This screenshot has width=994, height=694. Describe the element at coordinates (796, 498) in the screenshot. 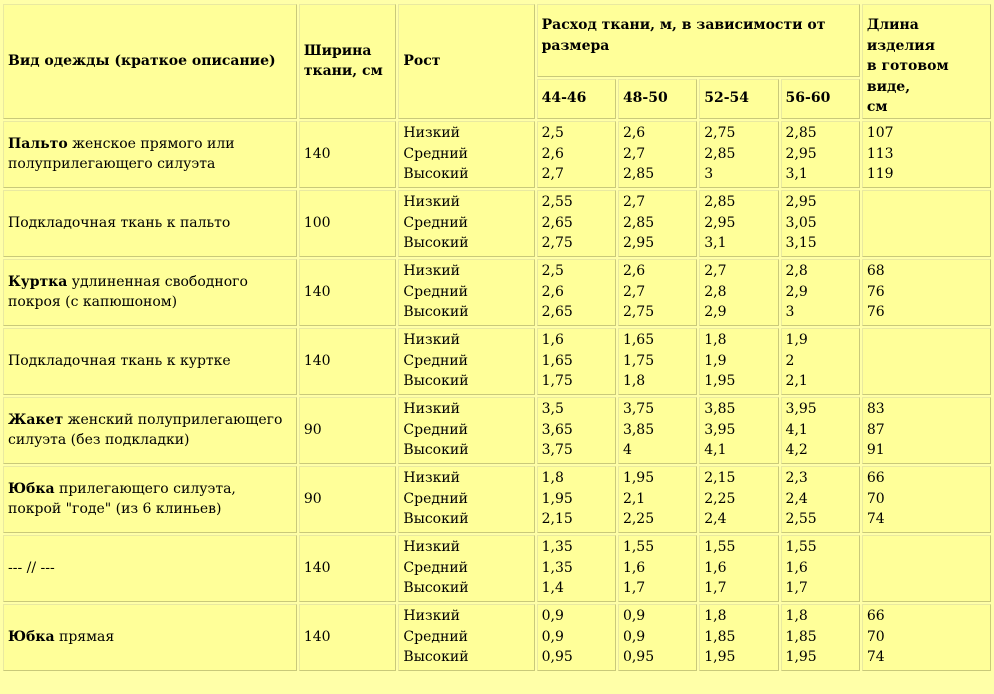

I see `consumption-cell-value: 2,4` at that location.